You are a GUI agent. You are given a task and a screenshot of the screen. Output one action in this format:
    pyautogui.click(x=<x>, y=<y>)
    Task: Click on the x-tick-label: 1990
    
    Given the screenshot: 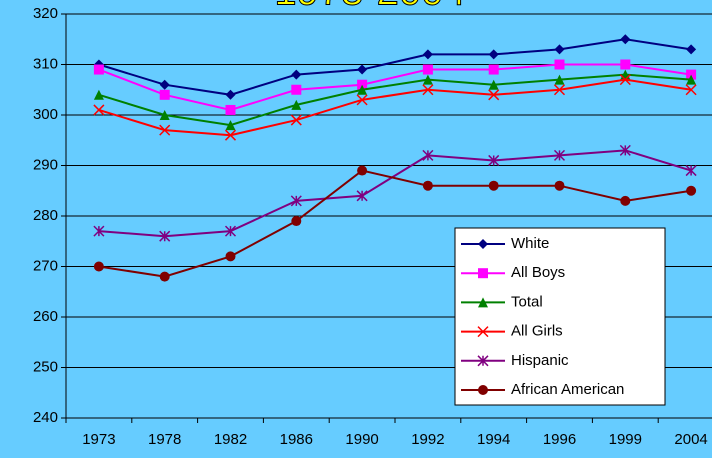 What is the action you would take?
    pyautogui.click(x=361, y=439)
    